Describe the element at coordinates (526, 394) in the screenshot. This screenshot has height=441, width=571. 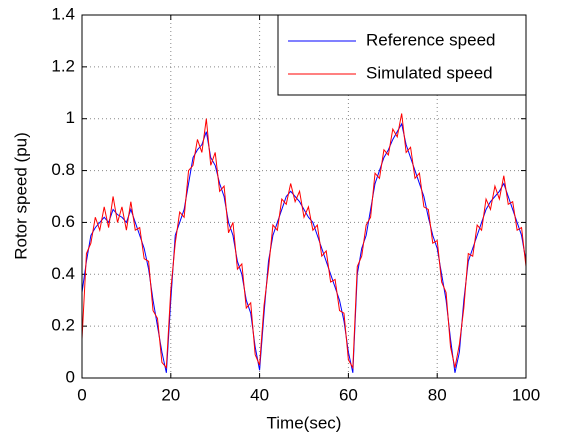
I see `x-tick-label: 100` at that location.